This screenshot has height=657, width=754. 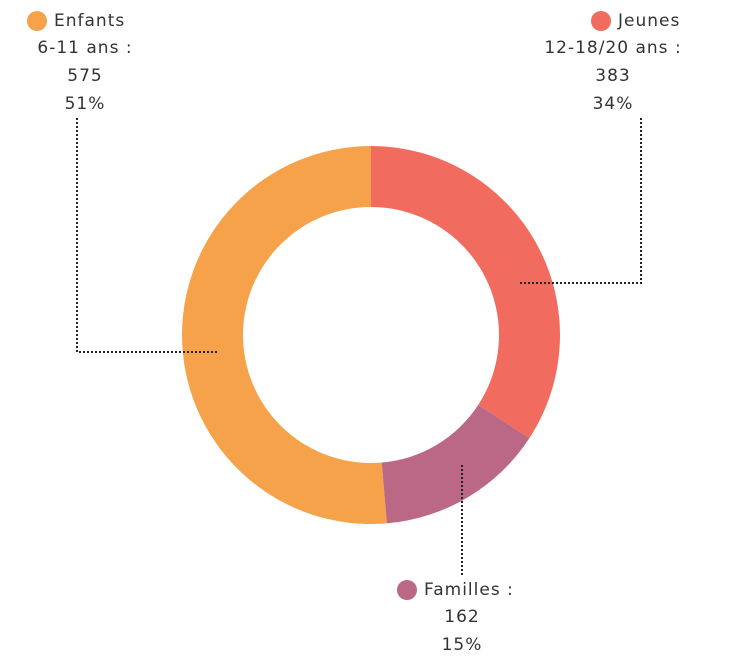 What do you see at coordinates (648, 21) in the screenshot?
I see `category-label: Jeunes` at bounding box center [648, 21].